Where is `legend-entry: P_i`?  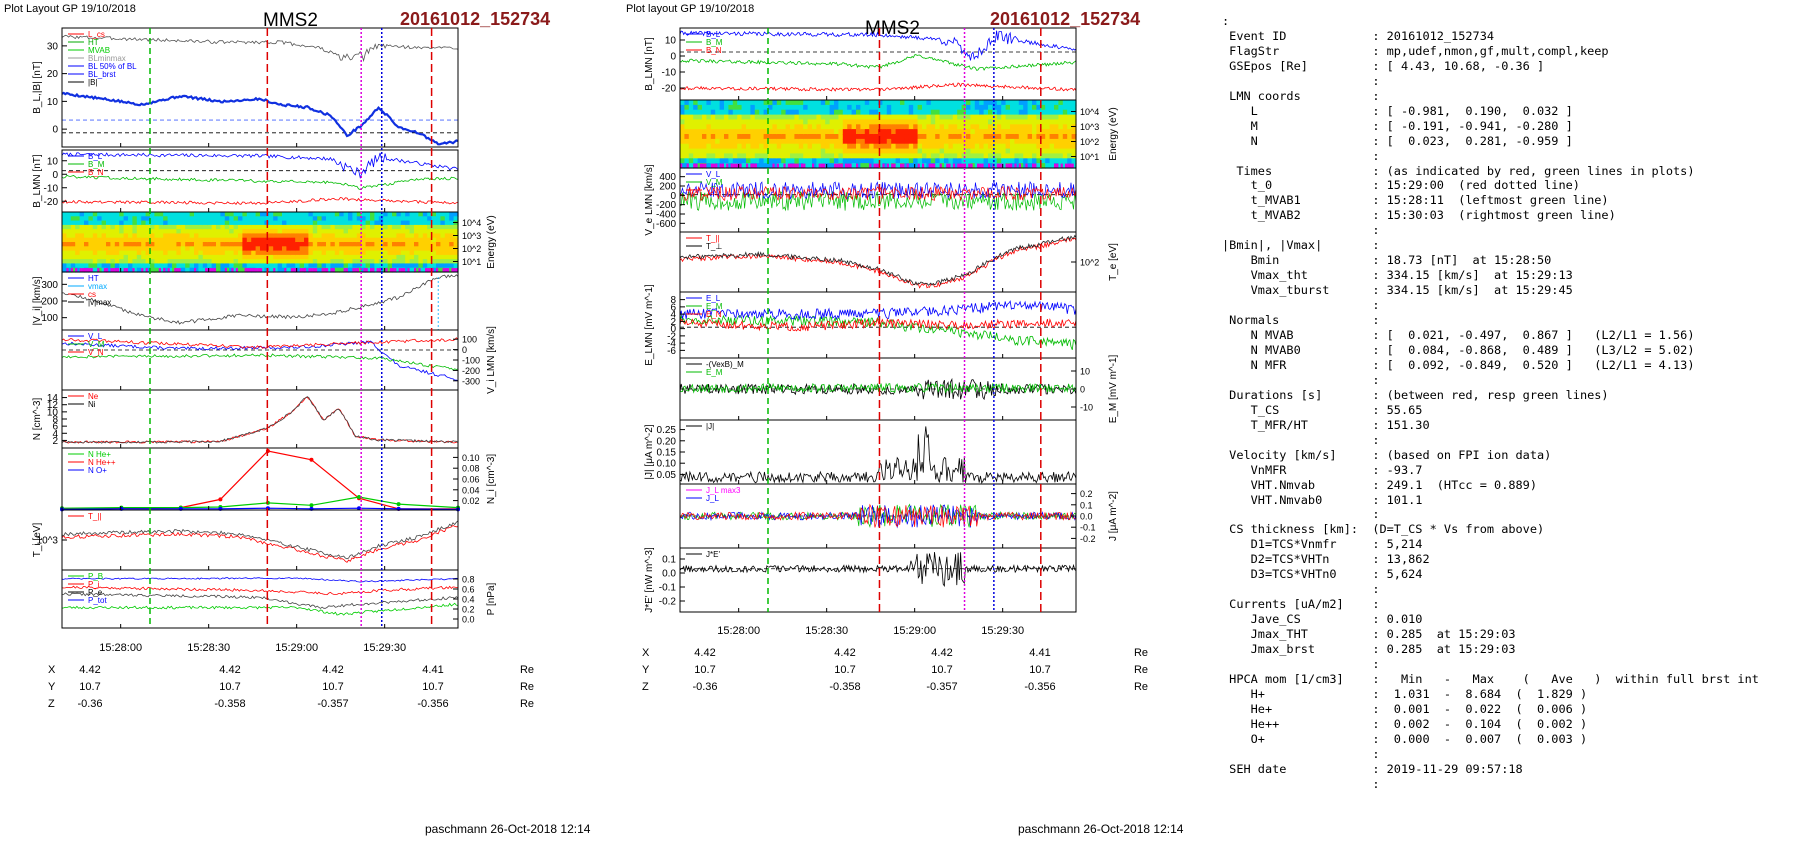
legend-entry: P_i is located at coordinates (94, 584).